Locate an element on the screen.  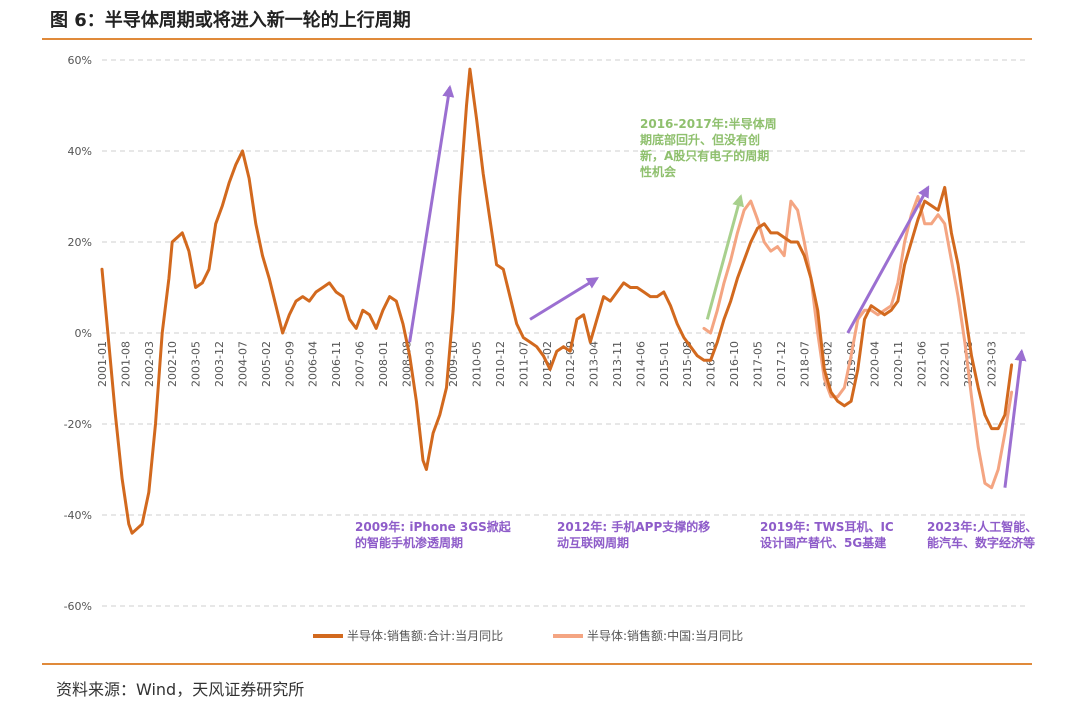
x-tick-label: 2016-10 is located at coordinates (734, 364).